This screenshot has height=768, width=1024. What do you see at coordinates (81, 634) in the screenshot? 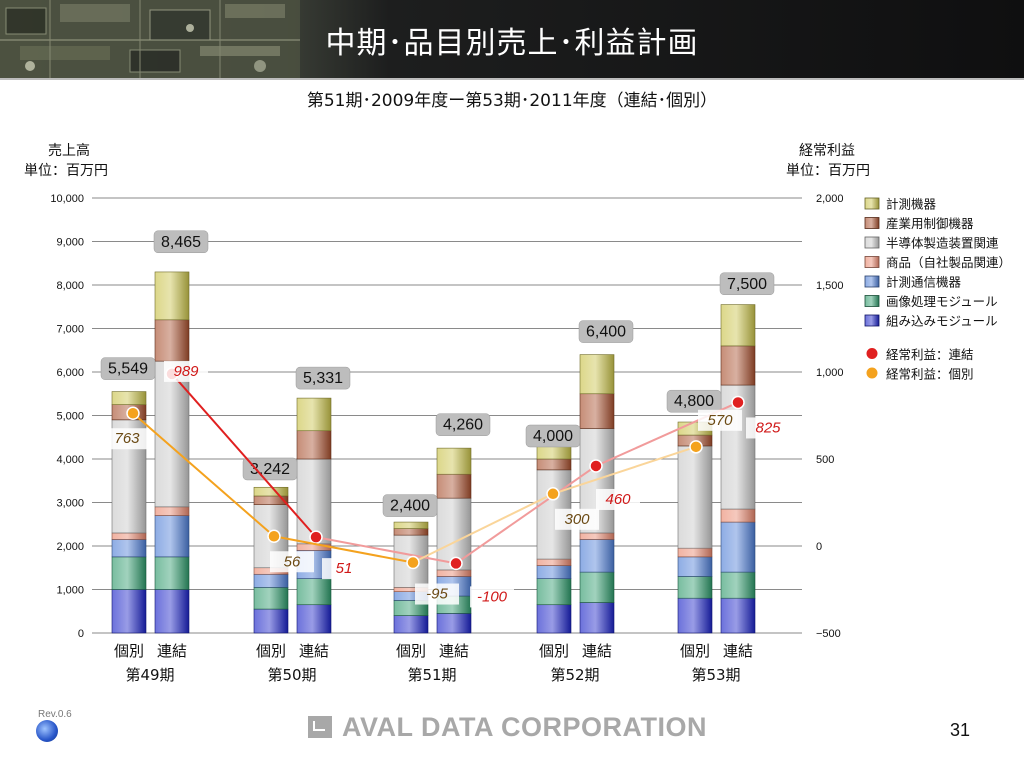
I see `left-tick-label: 0` at bounding box center [81, 634].